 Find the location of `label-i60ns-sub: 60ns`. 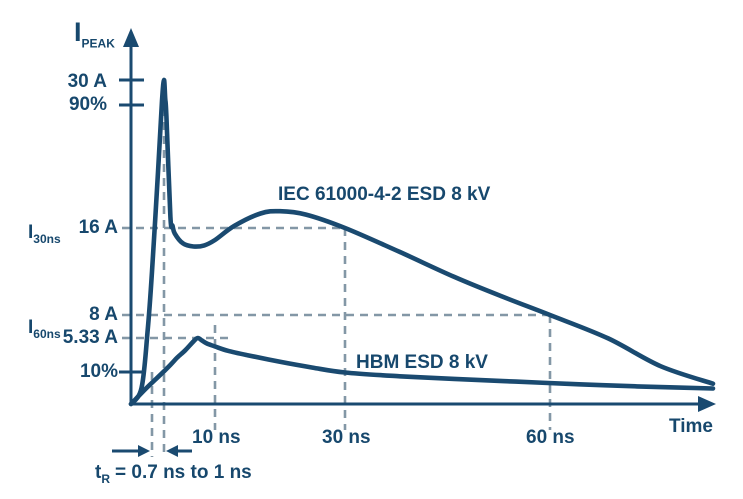

label-i60ns-sub: 60ns is located at coordinates (47, 333).